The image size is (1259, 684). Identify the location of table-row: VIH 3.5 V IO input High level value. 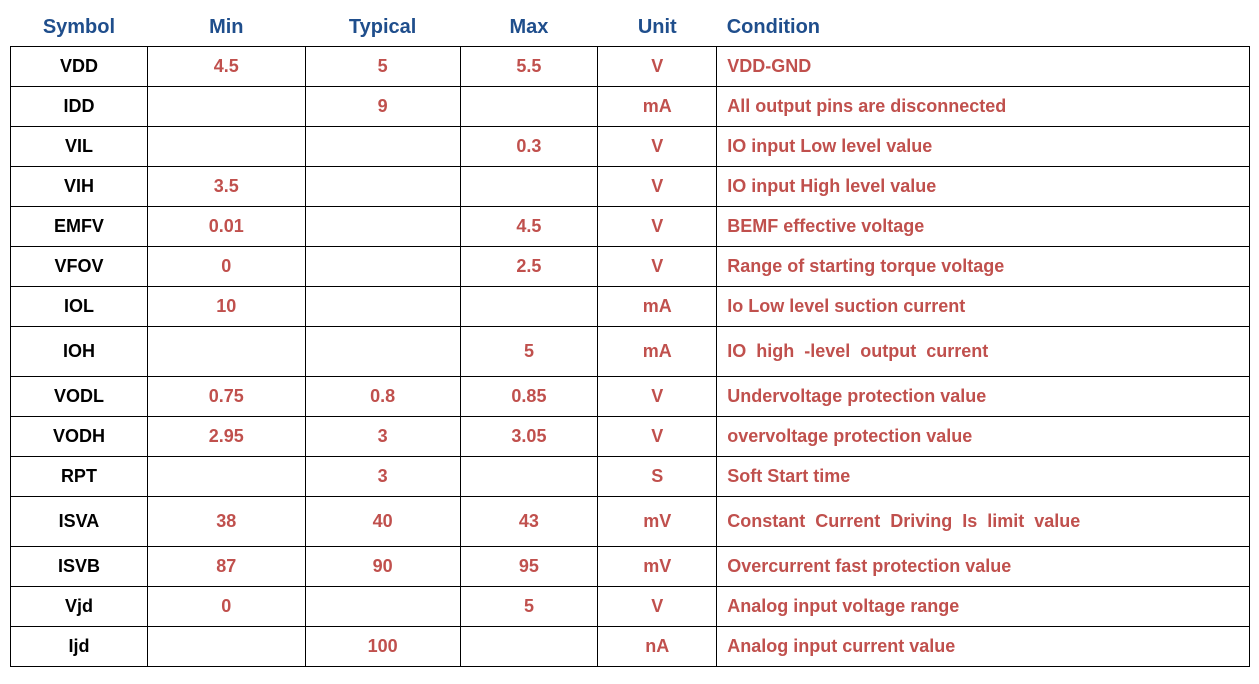
(630, 186).